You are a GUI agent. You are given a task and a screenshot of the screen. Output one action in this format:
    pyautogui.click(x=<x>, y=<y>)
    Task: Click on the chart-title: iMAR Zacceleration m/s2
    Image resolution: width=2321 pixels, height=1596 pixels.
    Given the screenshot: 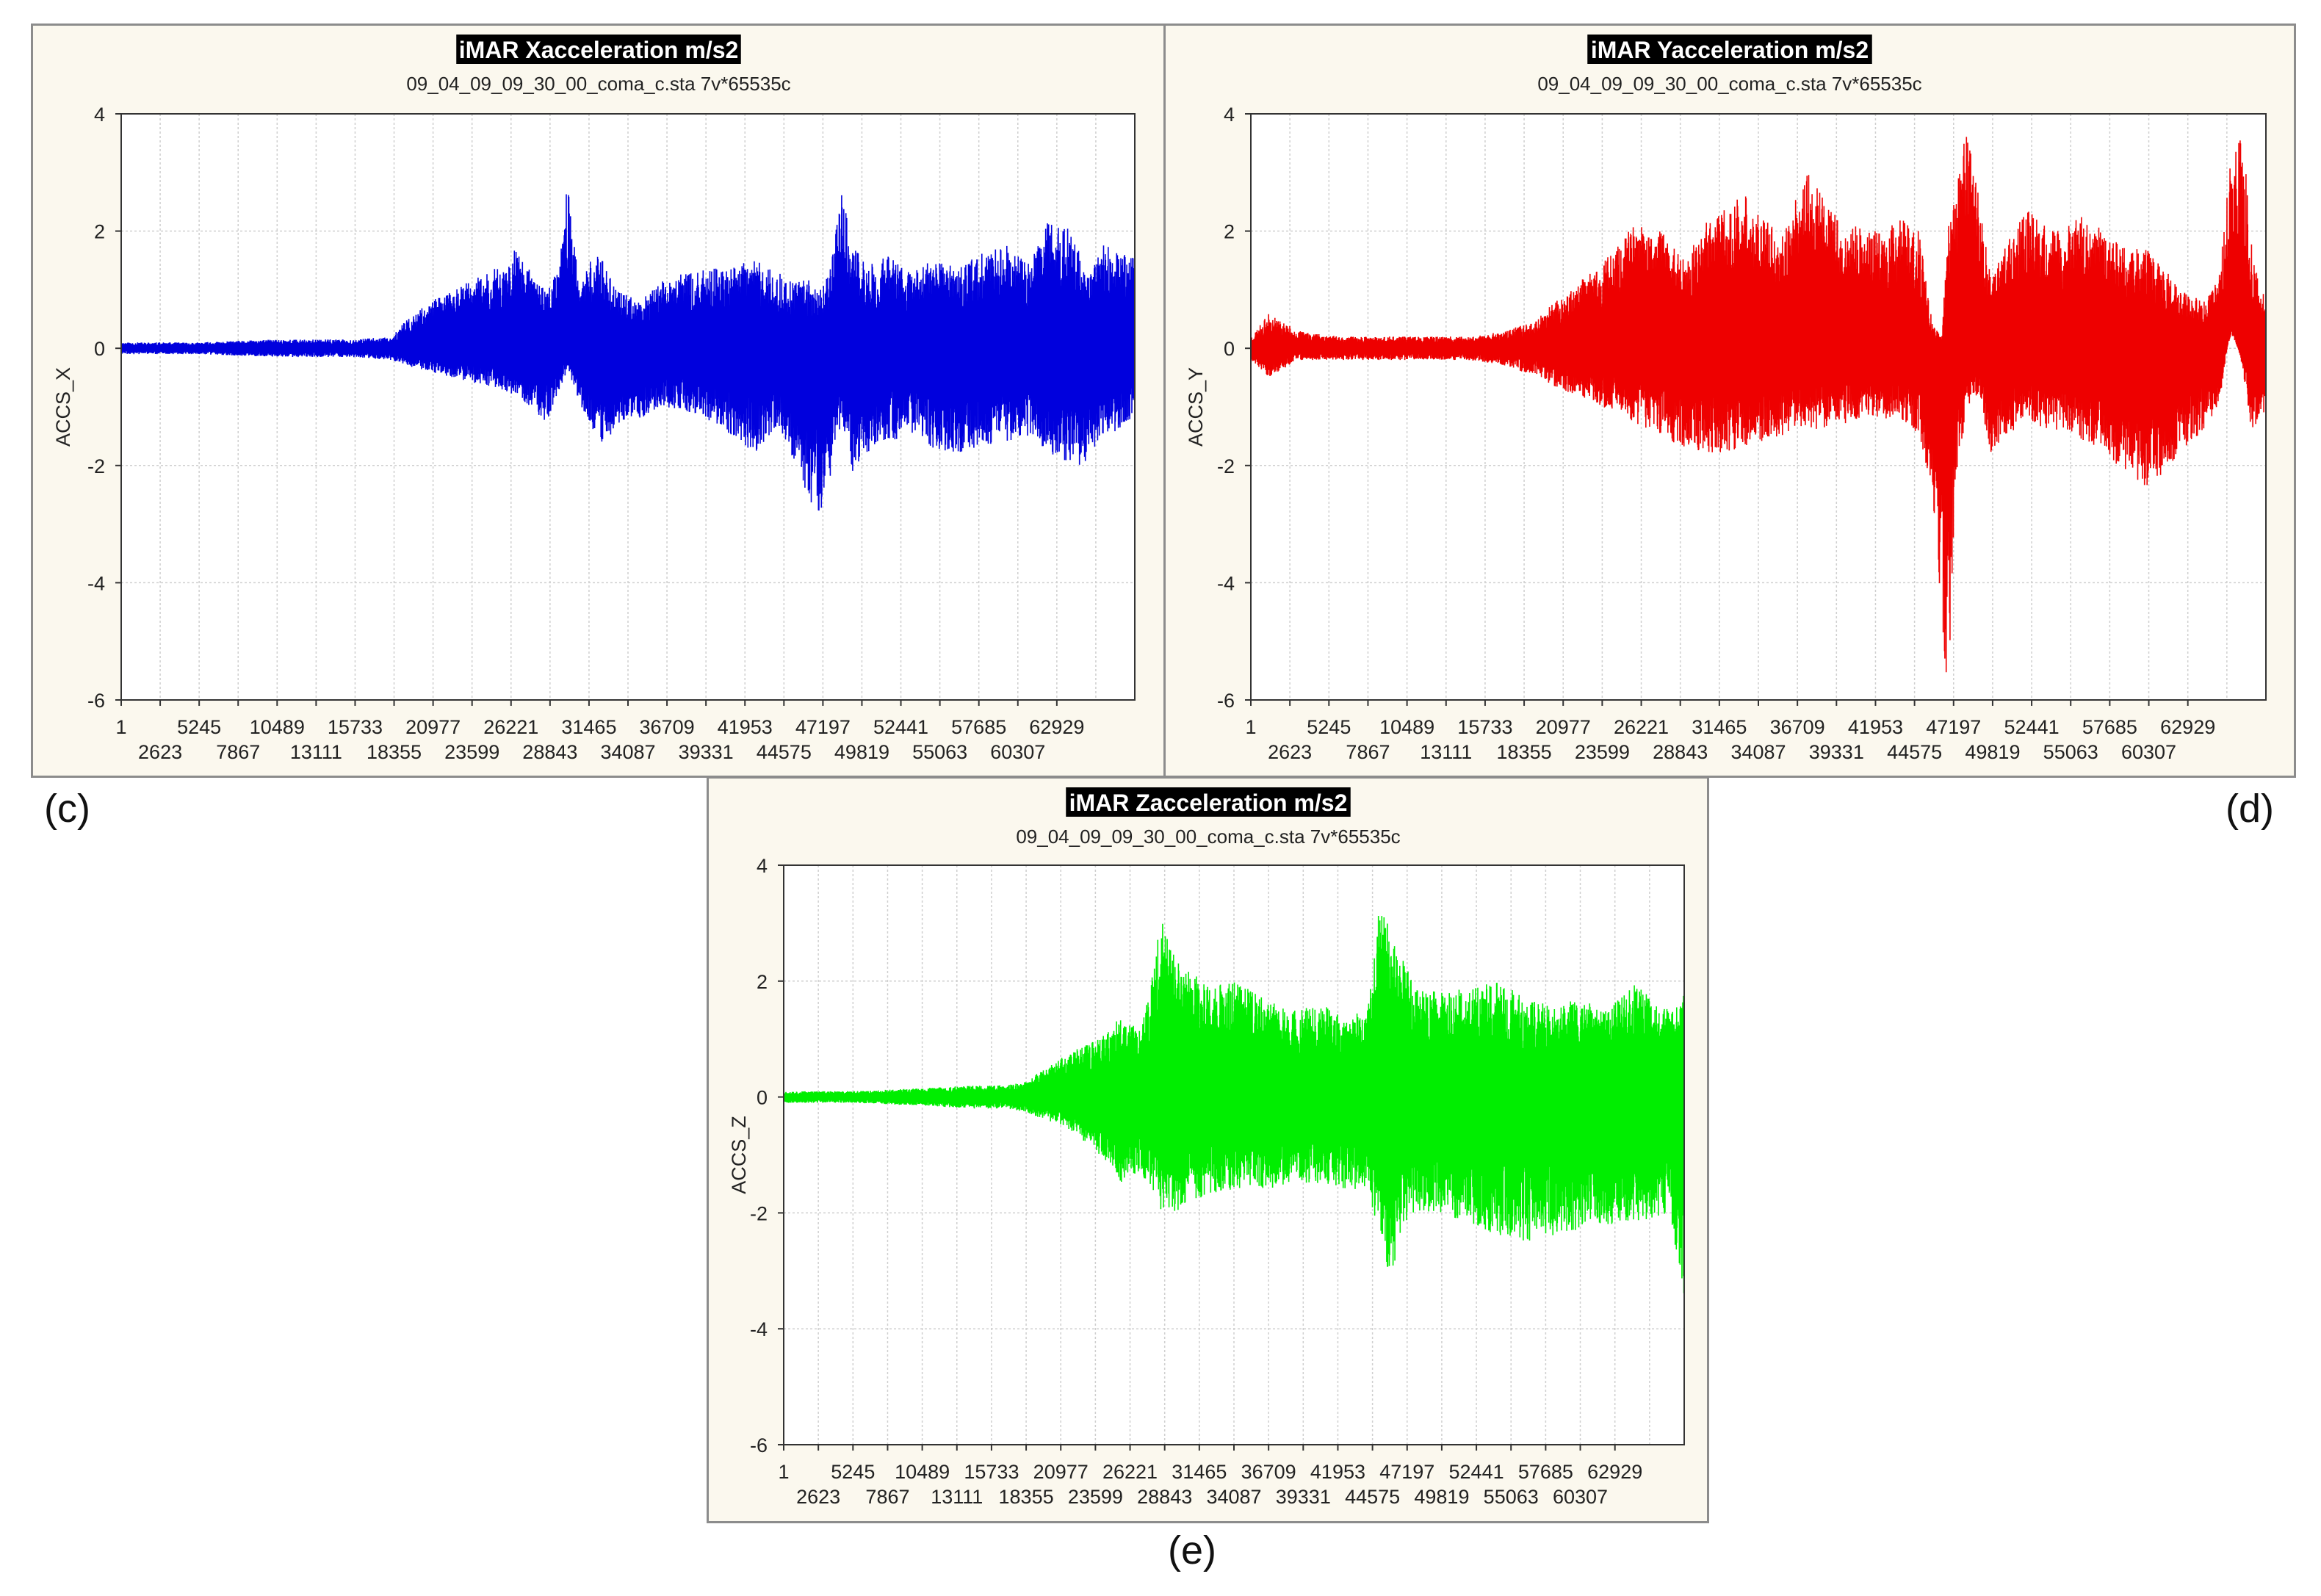 What is the action you would take?
    pyautogui.click(x=1208, y=802)
    